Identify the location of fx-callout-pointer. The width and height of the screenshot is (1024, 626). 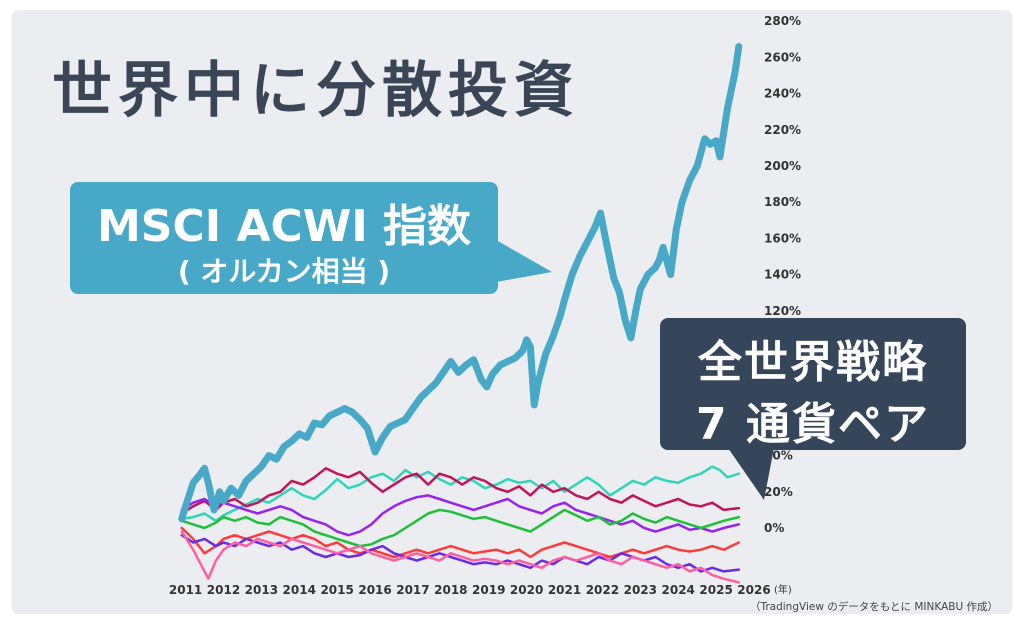
(751, 474).